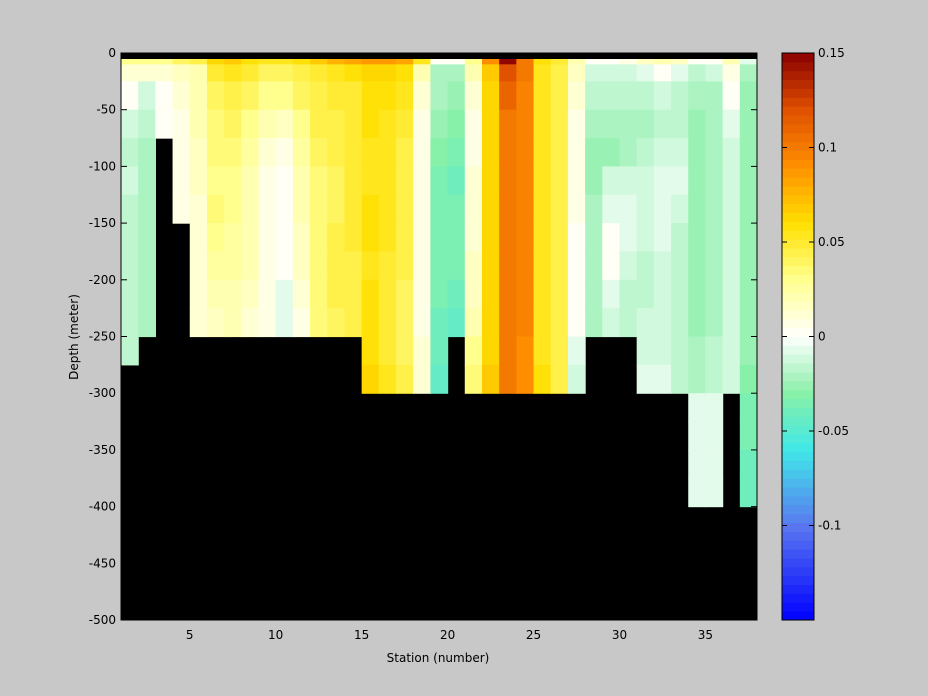 This screenshot has width=928, height=696. Describe the element at coordinates (102, 507) in the screenshot. I see `y-tick-label: -400` at that location.